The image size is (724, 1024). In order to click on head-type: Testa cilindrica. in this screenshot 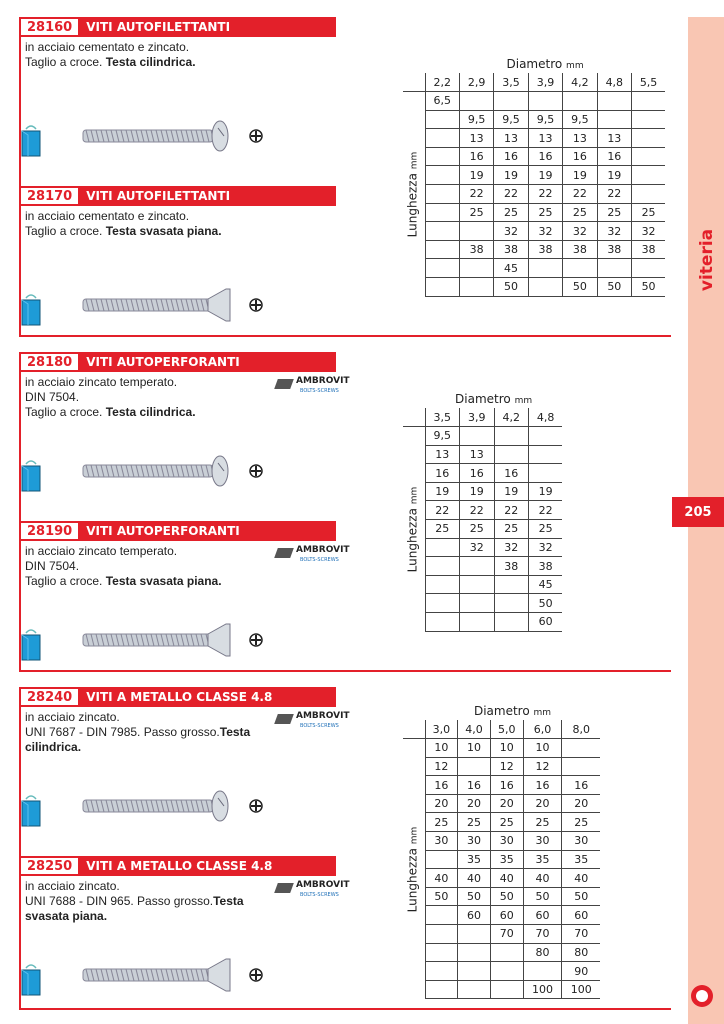, I will do `click(150, 62)`.